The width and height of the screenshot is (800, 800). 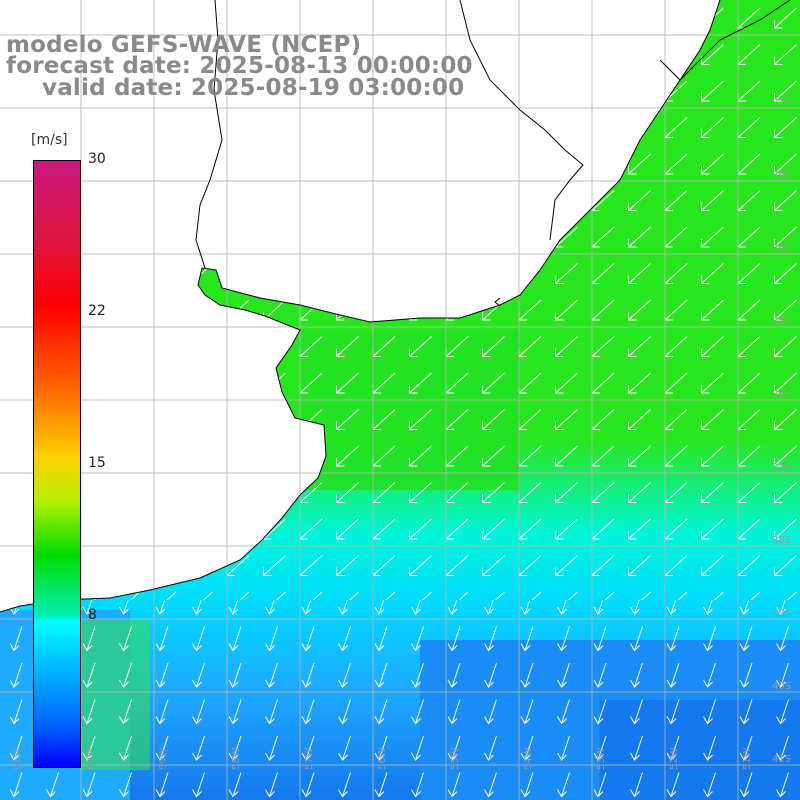 I want to click on colorbar-tick-30: 30, so click(x=97, y=159).